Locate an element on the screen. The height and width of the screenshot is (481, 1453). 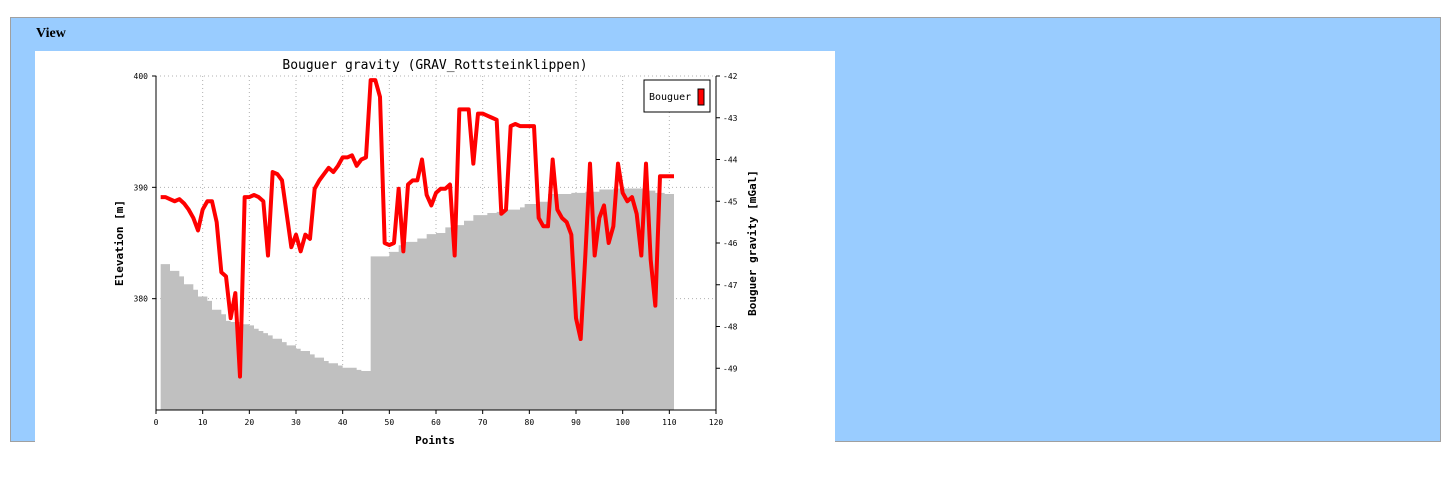
legend-label: Bouguer is located at coordinates (670, 97).